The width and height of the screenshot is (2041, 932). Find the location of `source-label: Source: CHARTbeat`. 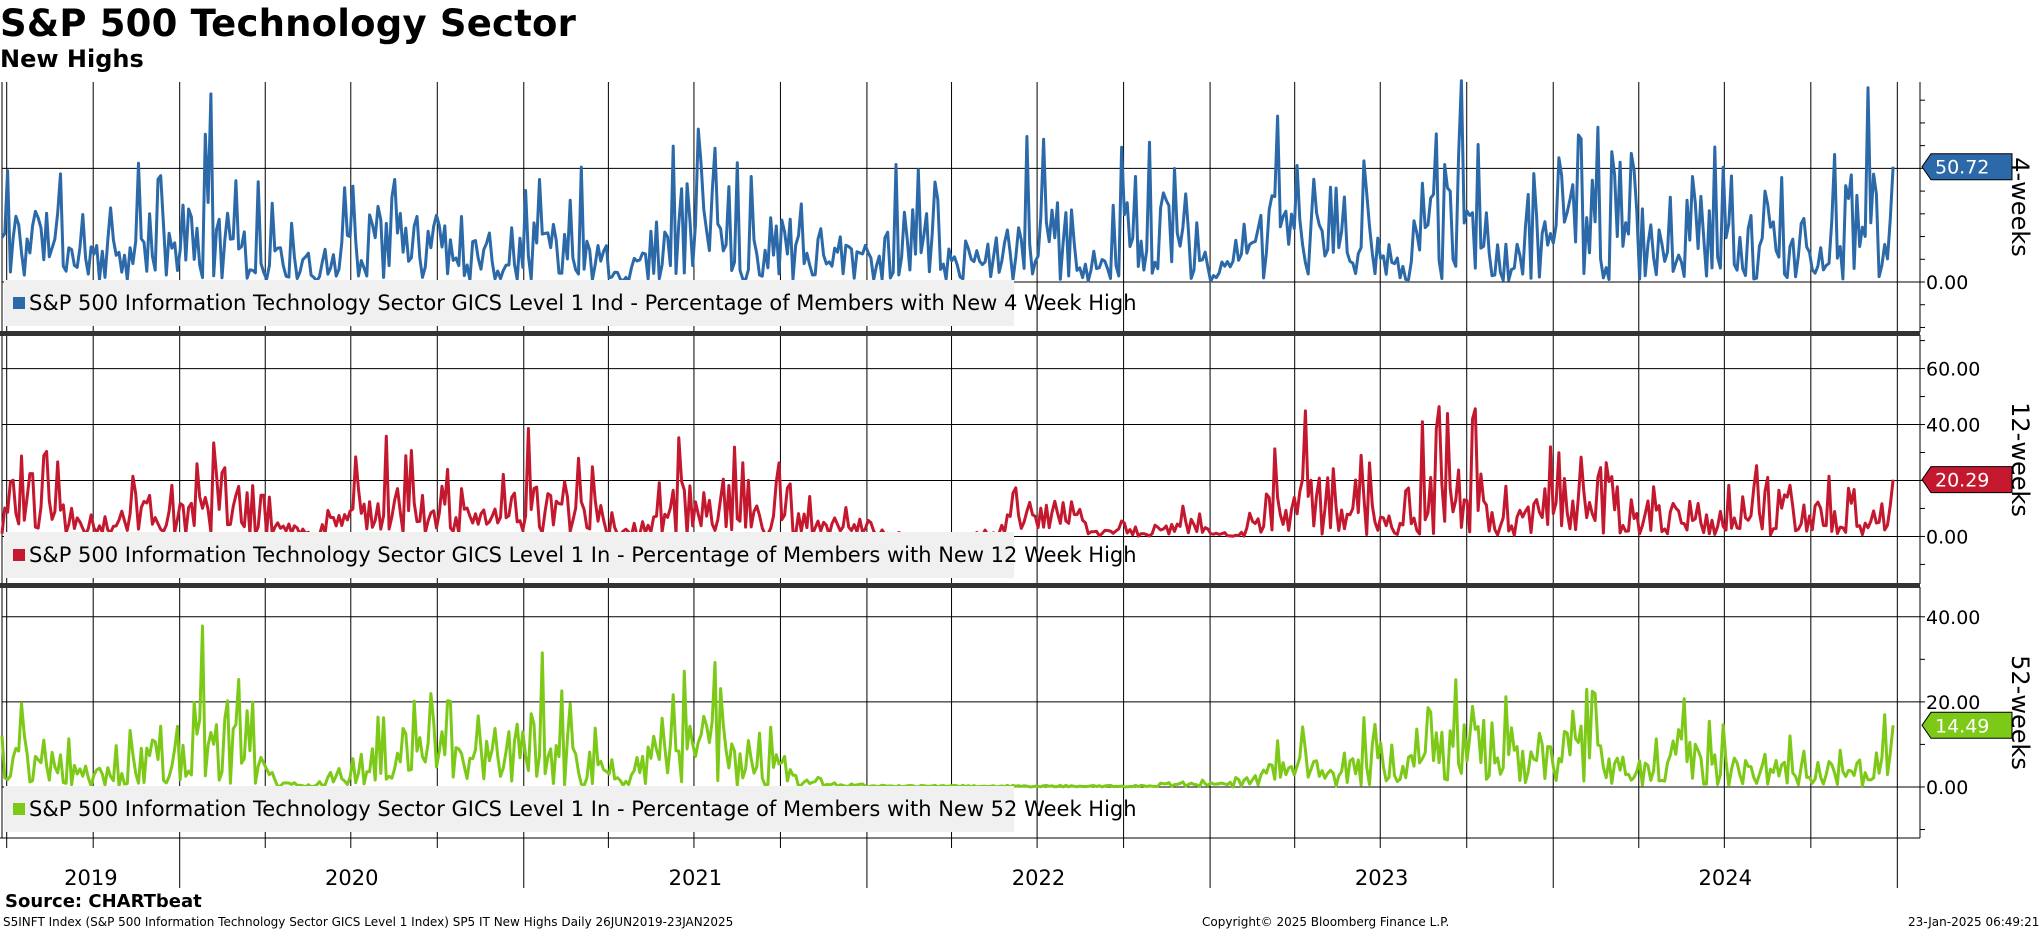

source-label: Source: CHARTbeat is located at coordinates (103, 901).